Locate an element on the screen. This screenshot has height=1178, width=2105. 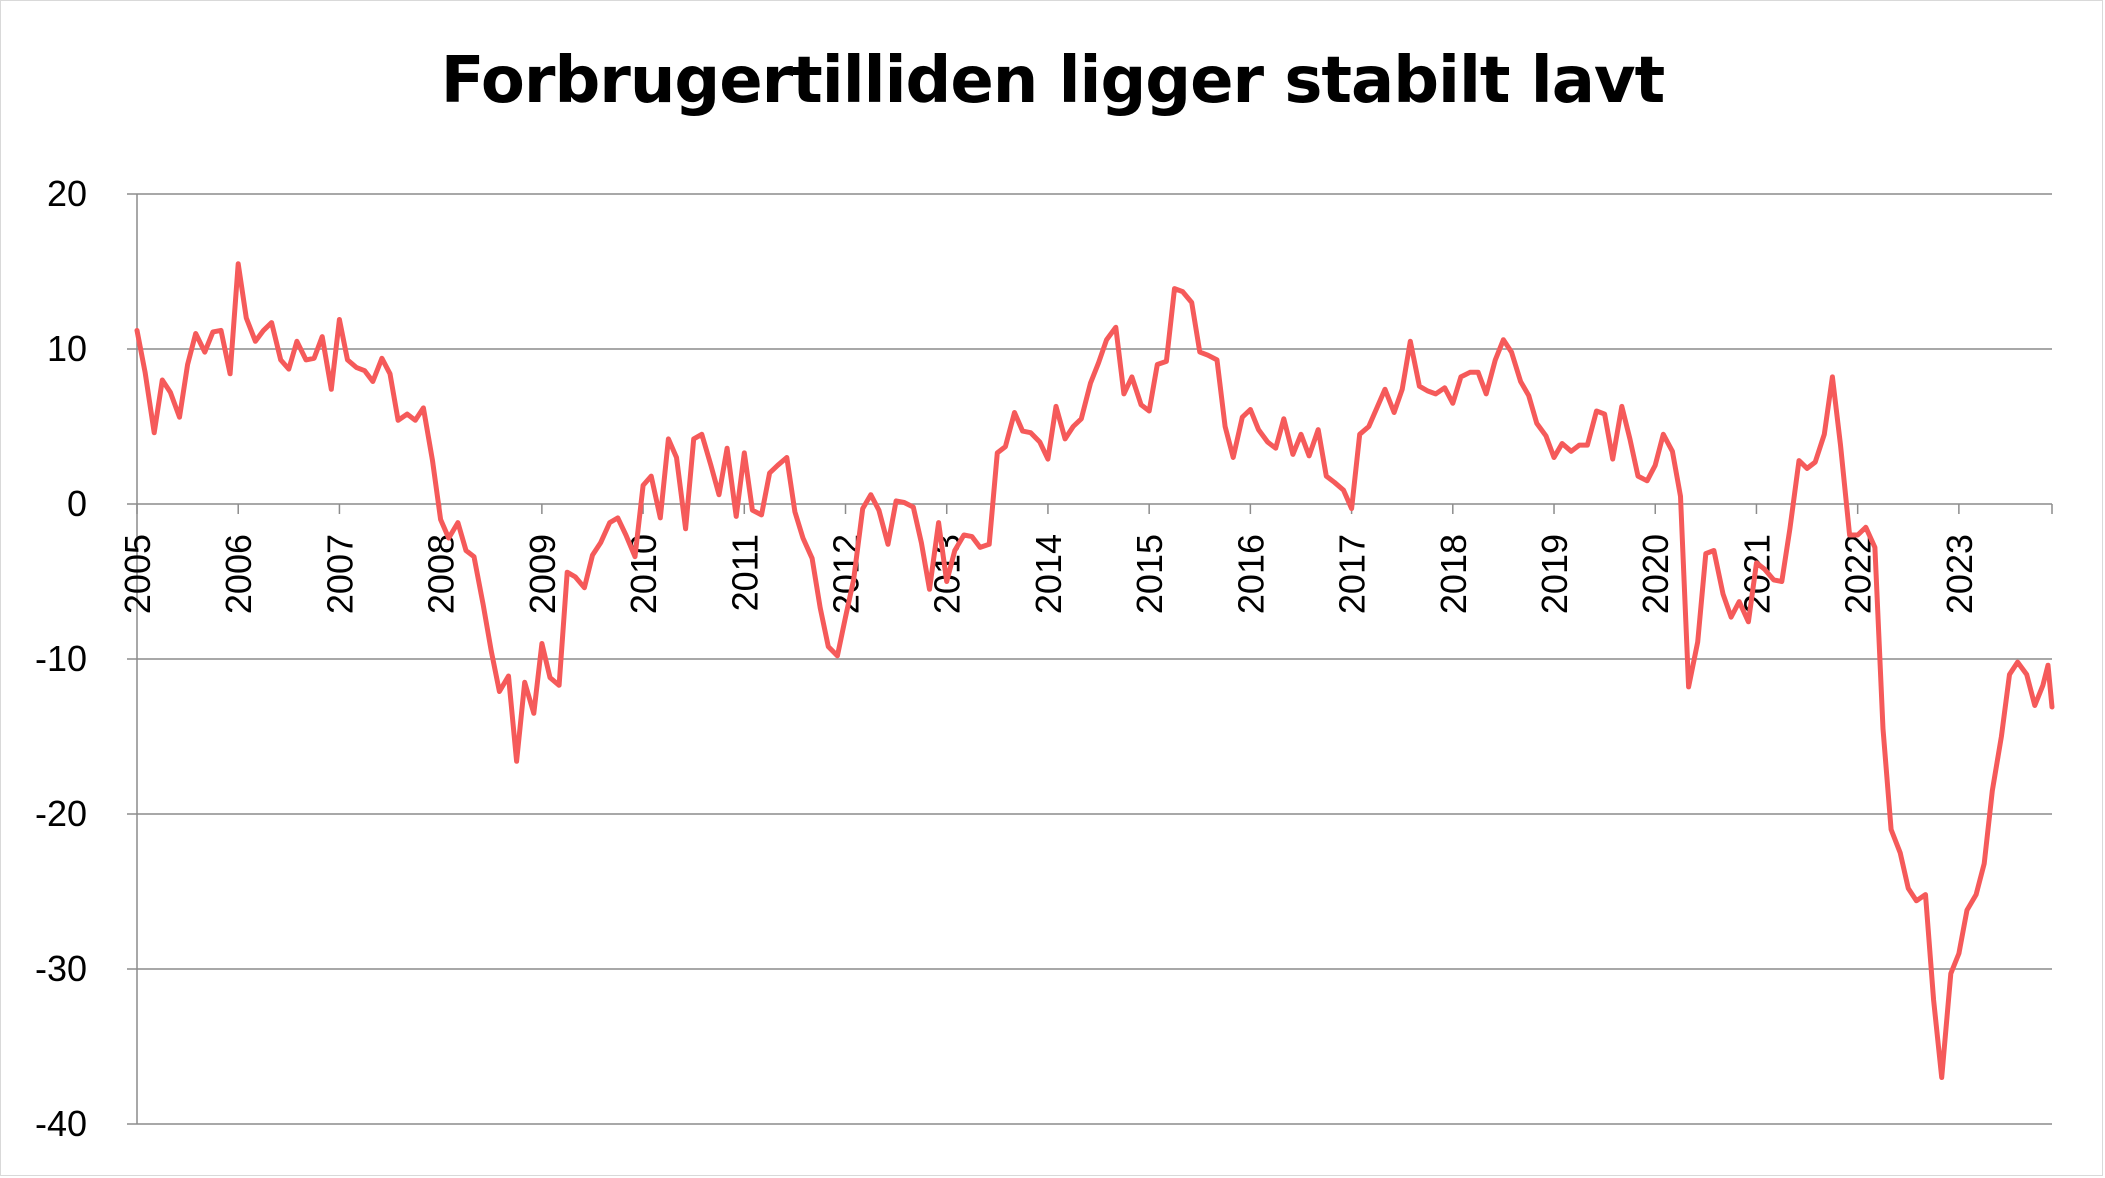
x-tick-label: 2008 is located at coordinates (441, 574).